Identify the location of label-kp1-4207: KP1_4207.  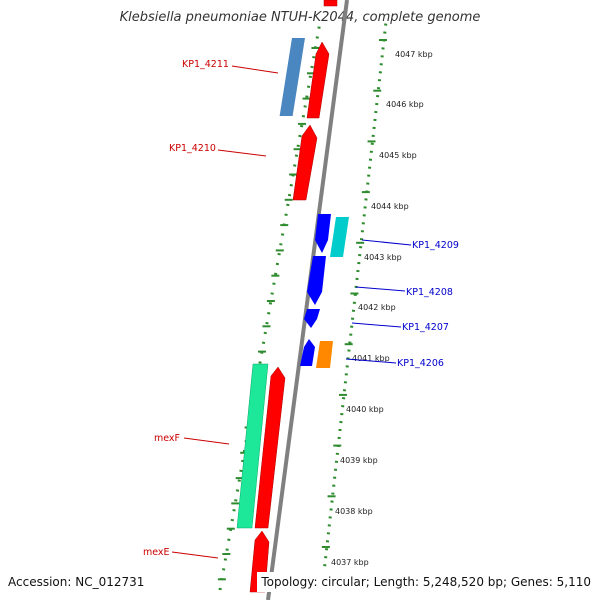
(425, 327).